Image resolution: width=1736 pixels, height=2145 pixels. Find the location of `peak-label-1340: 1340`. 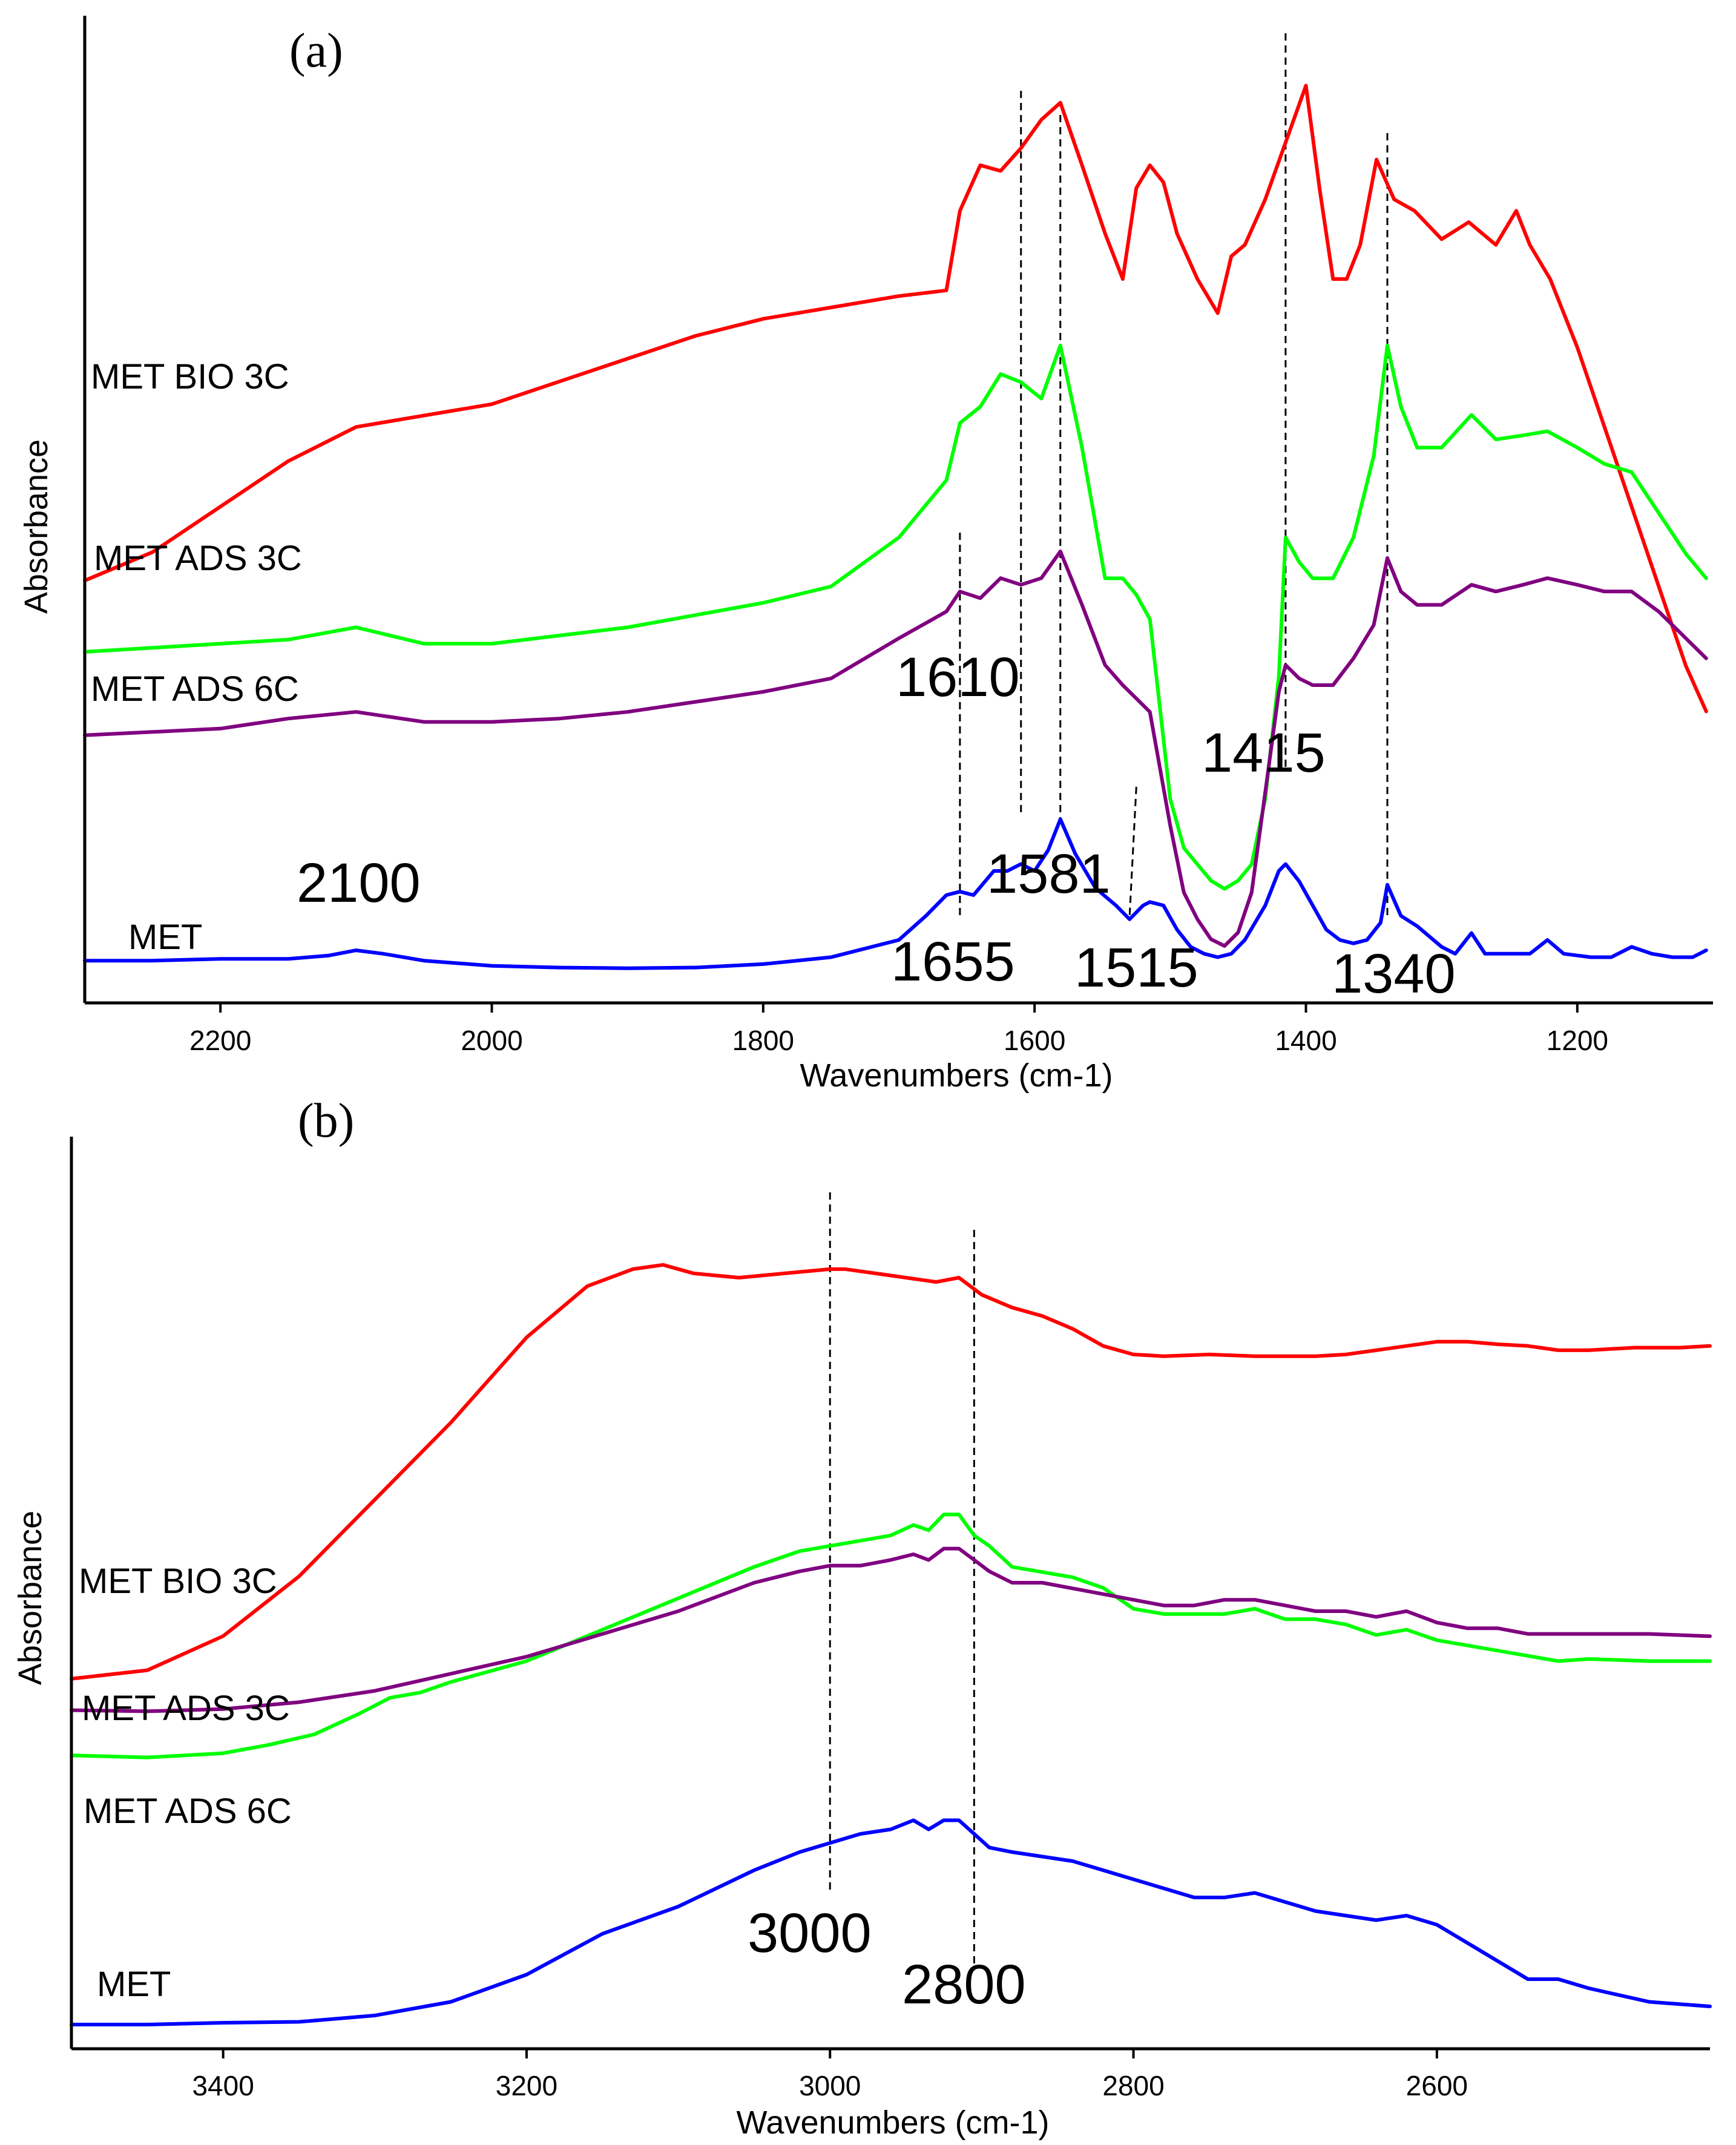

peak-label-1340: 1340 is located at coordinates (1394, 974).